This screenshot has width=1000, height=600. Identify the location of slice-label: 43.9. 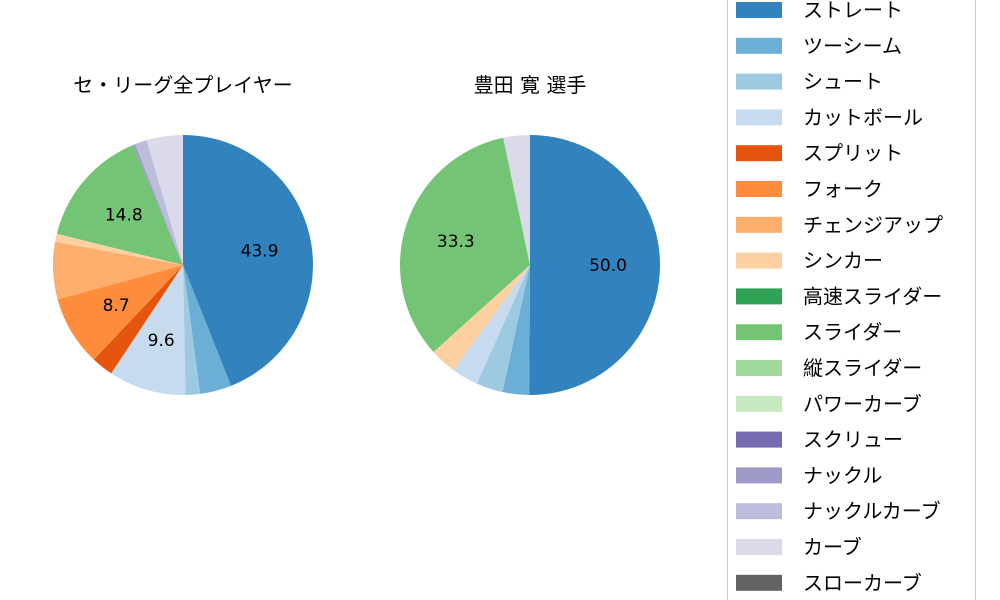
(260, 251).